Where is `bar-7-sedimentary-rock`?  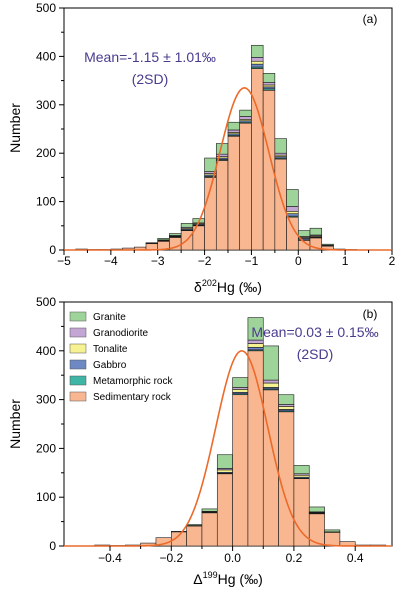
bar-7-sedimentary-rock is located at coordinates (209, 529).